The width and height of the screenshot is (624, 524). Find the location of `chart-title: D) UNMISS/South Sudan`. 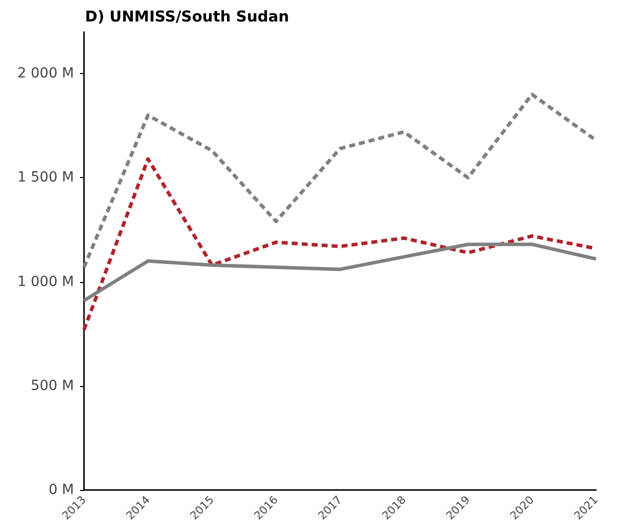

chart-title: D) UNMISS/South Sudan is located at coordinates (187, 17).